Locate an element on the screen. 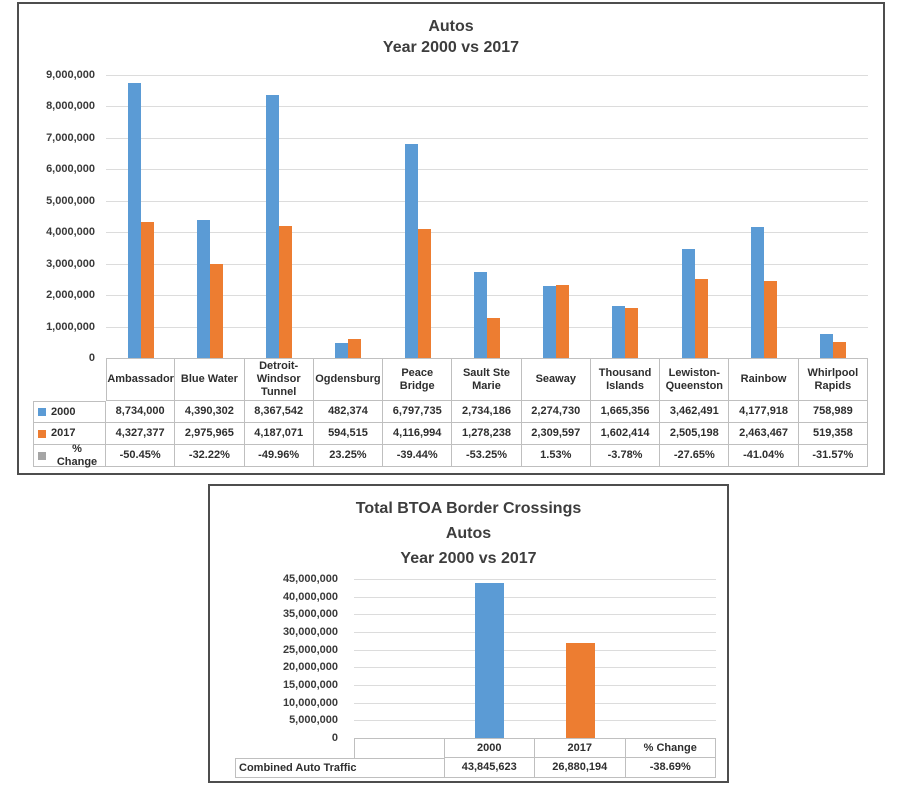  value-cell: 2,463,467 is located at coordinates (764, 434).